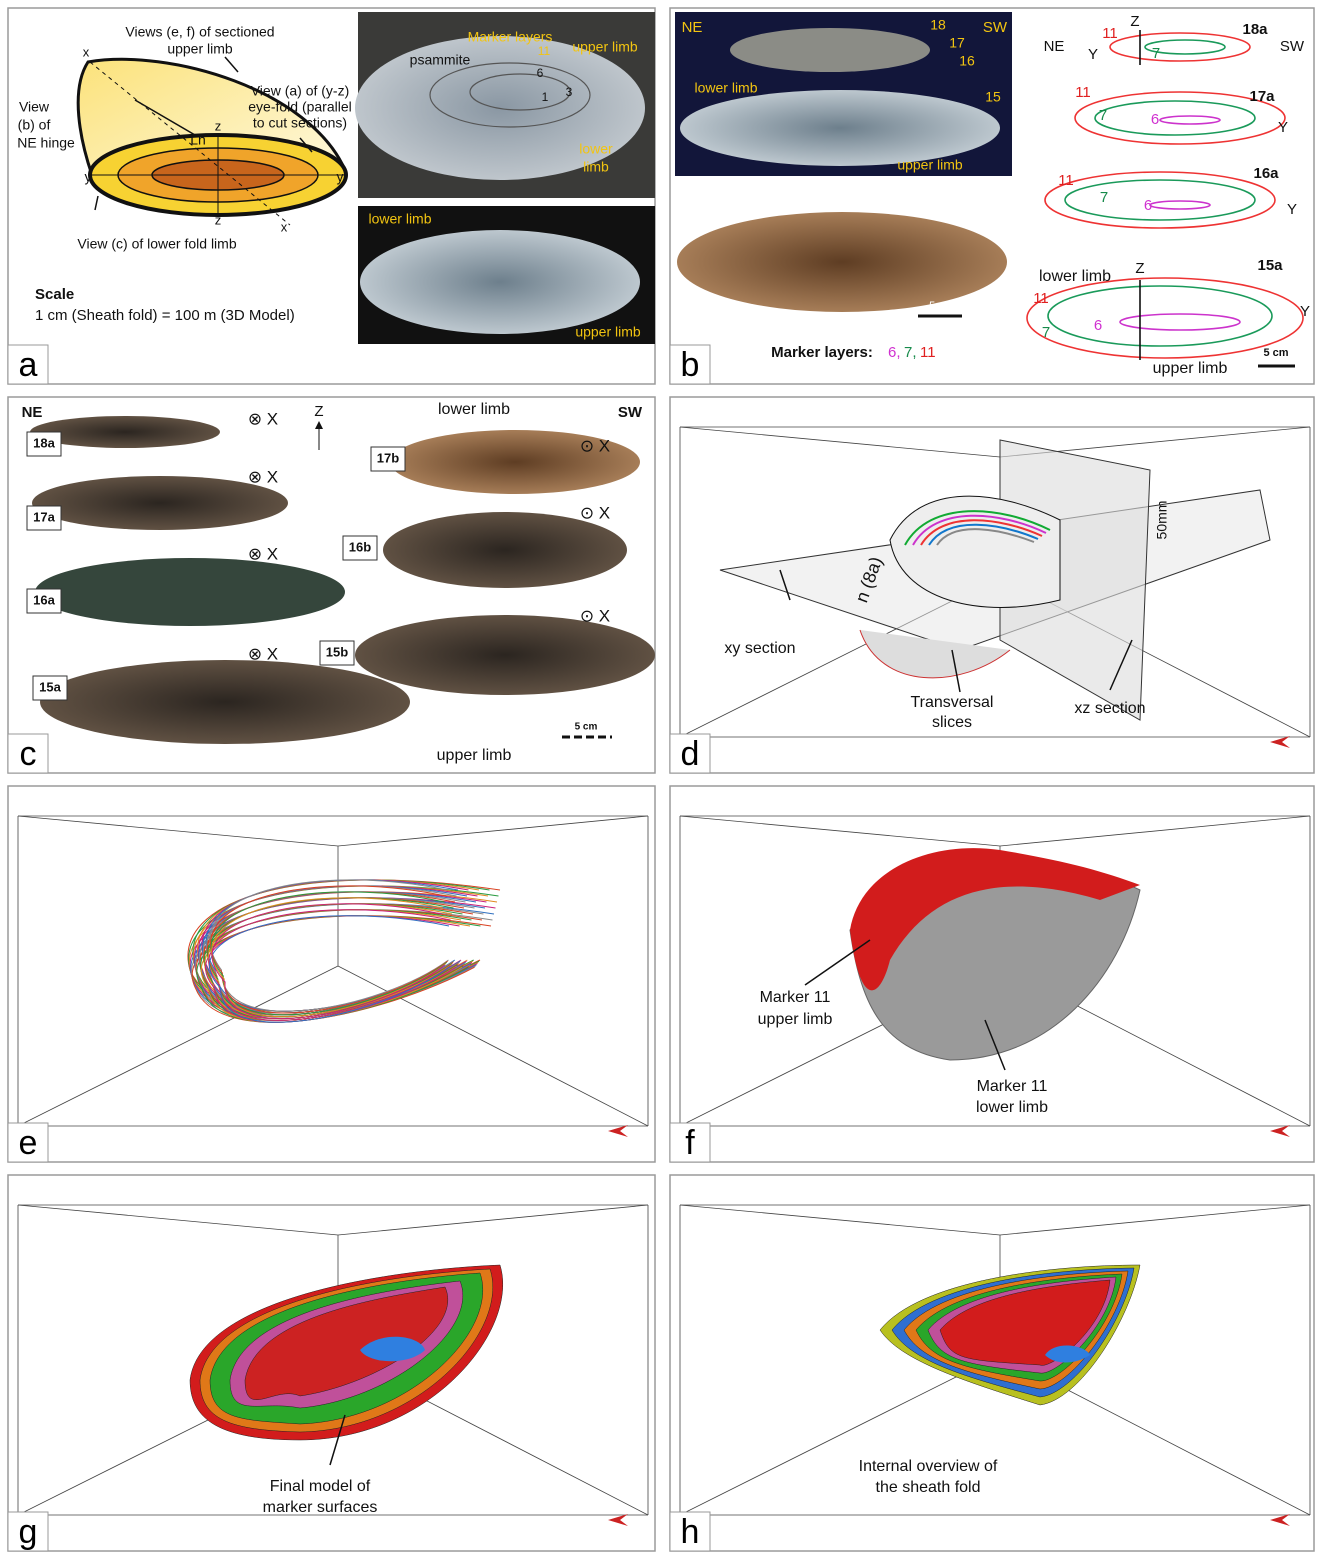 The width and height of the screenshot is (1319, 1553). I want to click on annotation: Views (e, f) of sectioned, so click(199, 32).